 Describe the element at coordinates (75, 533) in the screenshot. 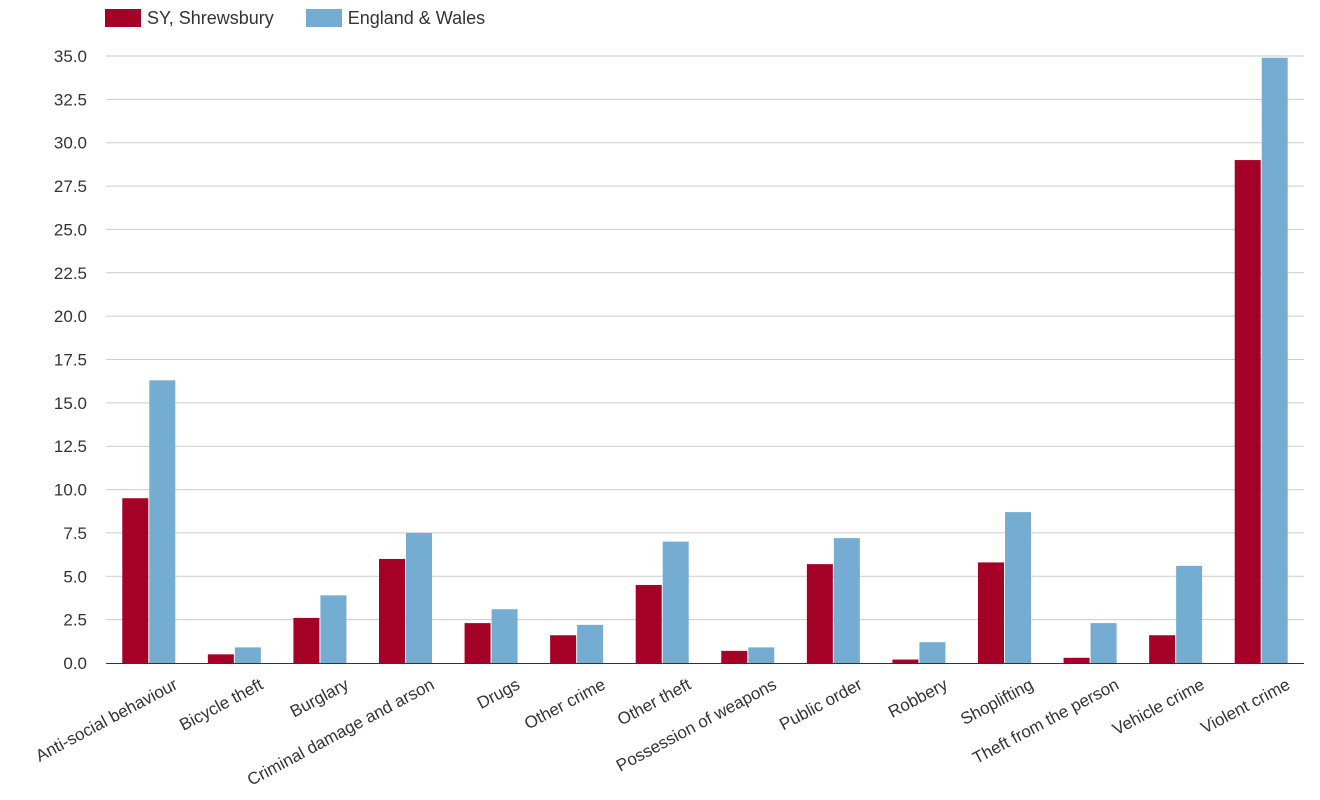

I see `y-tick-label: 7.5` at that location.